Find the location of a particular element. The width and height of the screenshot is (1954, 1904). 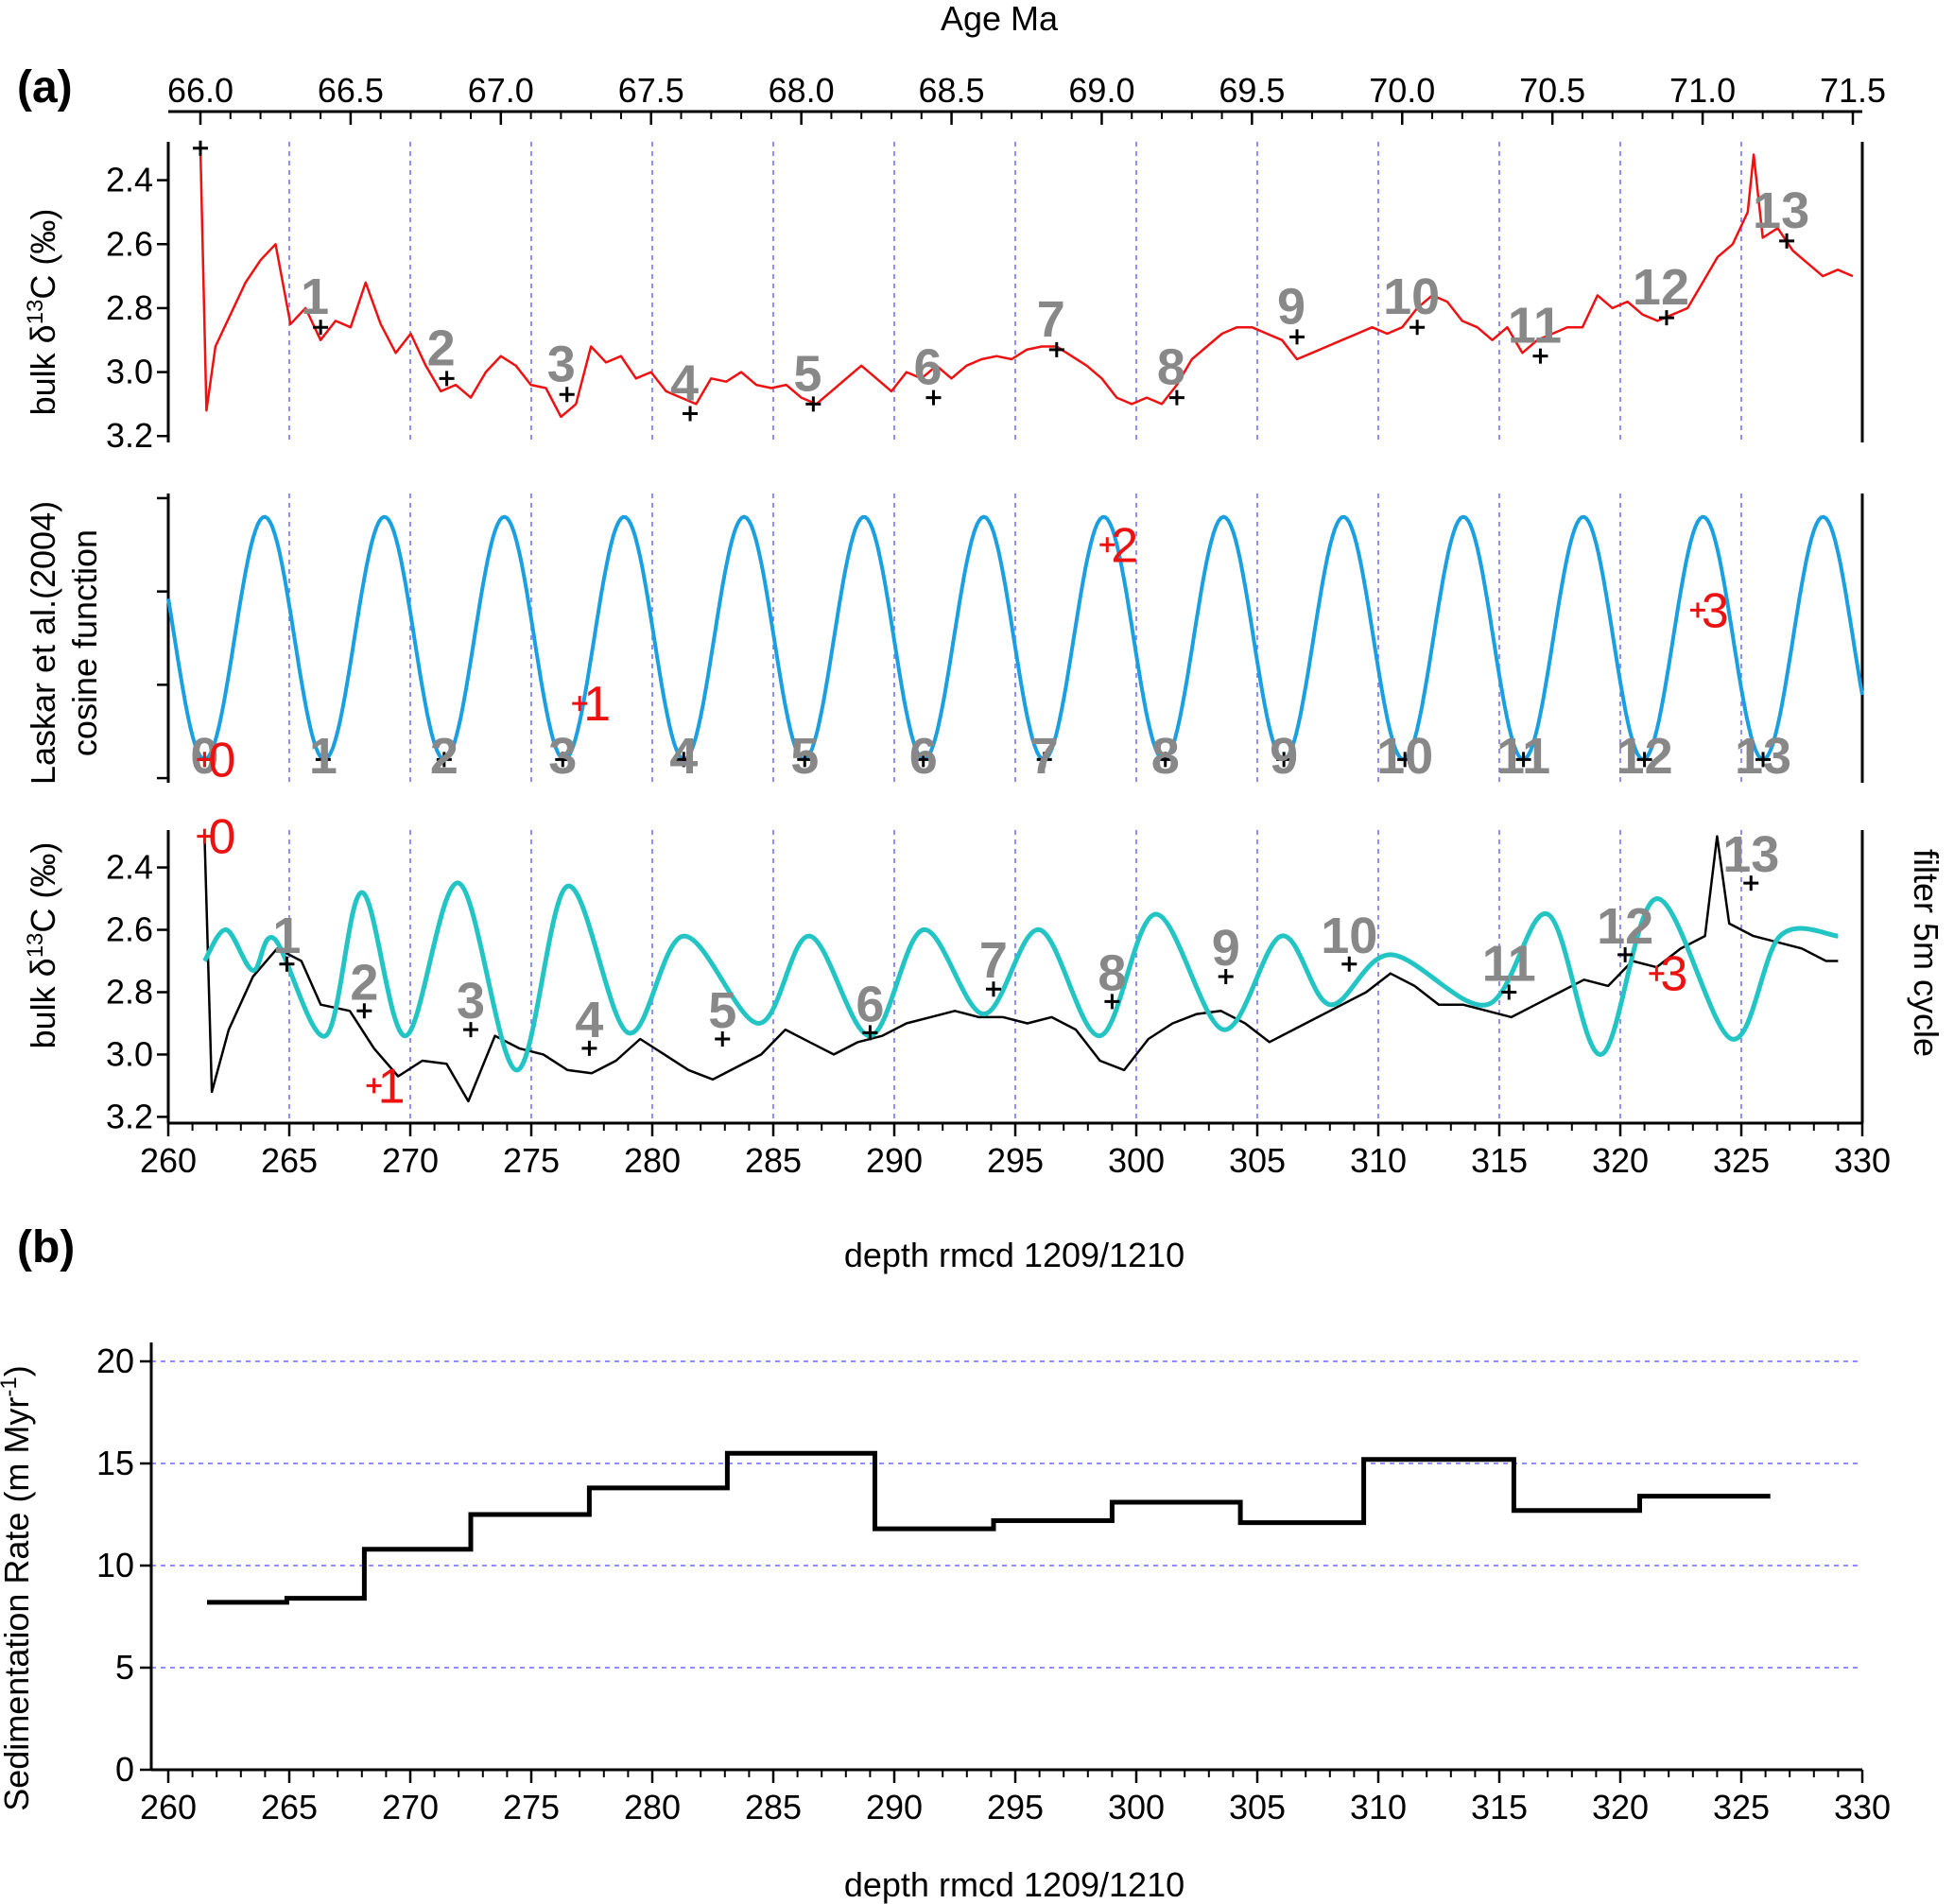

panel-a2: 0123456789101112130123 is located at coordinates (1010, 641).